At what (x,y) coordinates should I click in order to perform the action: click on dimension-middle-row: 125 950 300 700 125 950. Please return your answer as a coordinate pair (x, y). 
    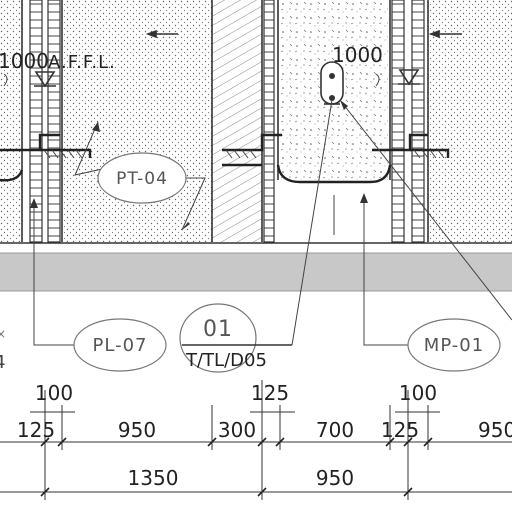
    Looking at the image, I should click on (264, 430).